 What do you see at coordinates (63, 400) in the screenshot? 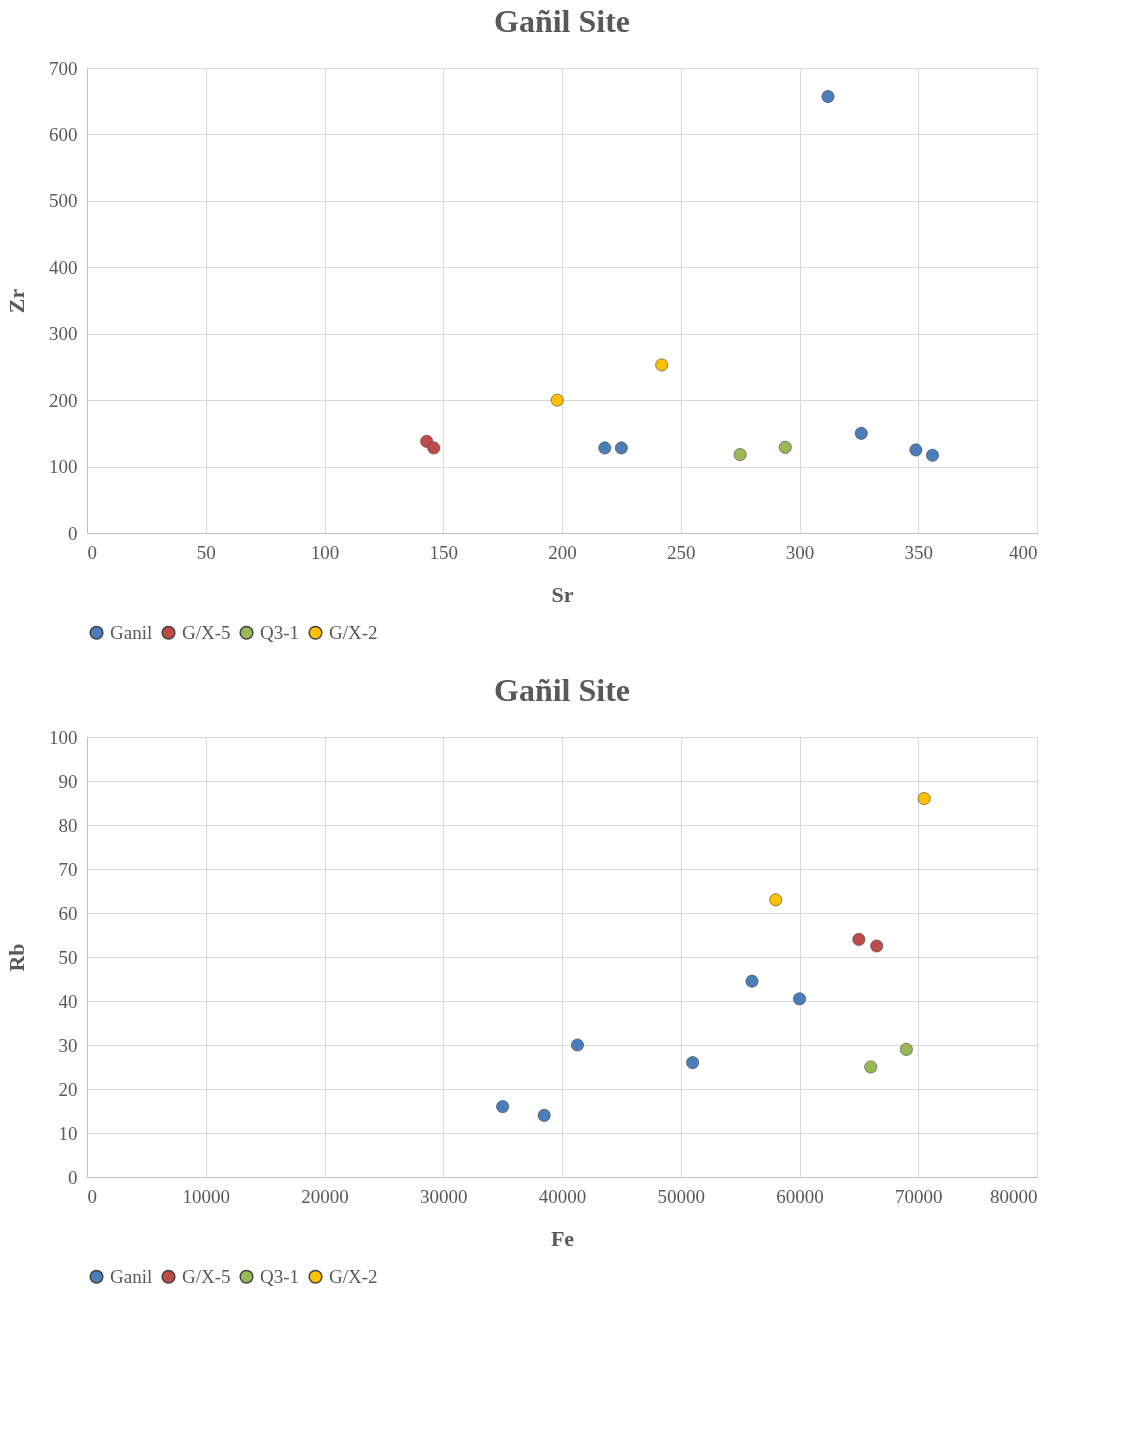
I see `y-tick-label: 200` at bounding box center [63, 400].